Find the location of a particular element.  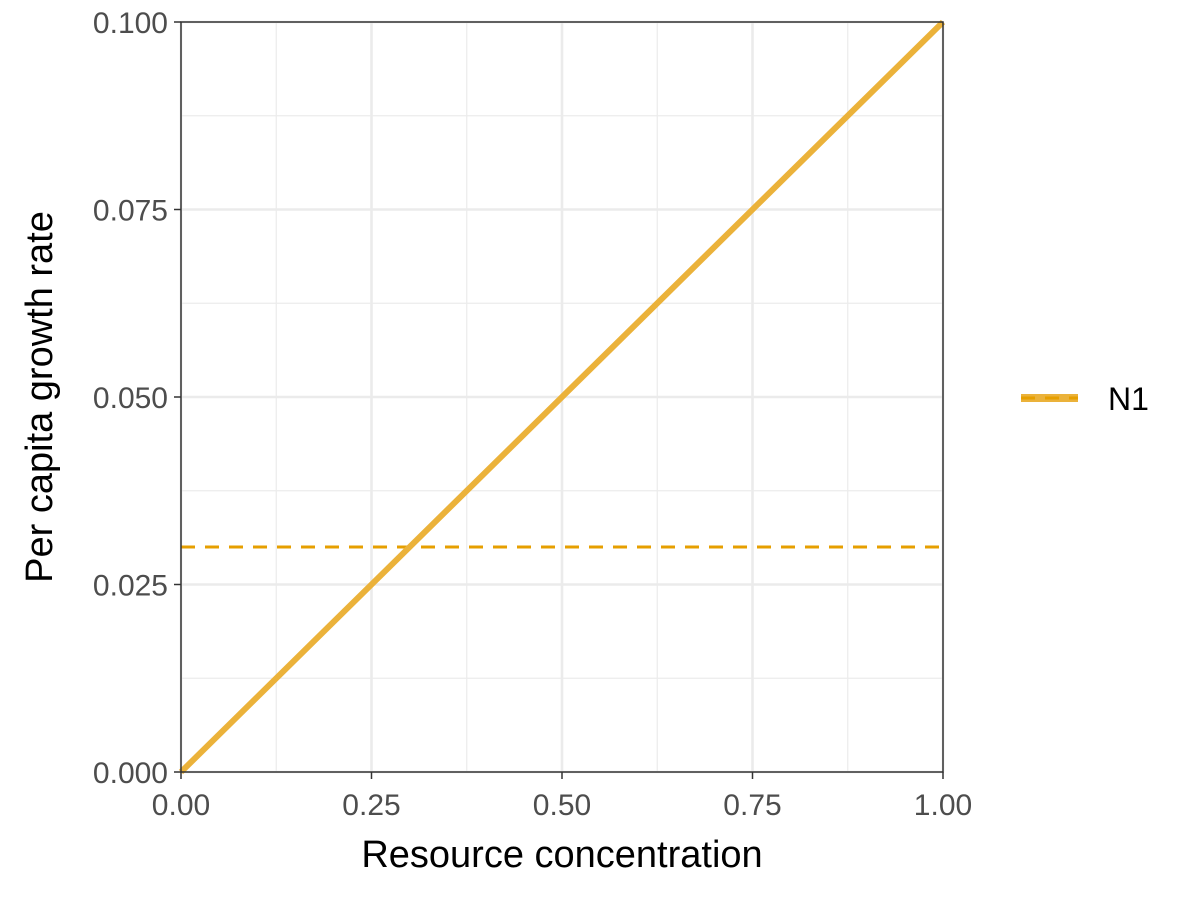

x-tick-label: 0.00 is located at coordinates (181, 805).